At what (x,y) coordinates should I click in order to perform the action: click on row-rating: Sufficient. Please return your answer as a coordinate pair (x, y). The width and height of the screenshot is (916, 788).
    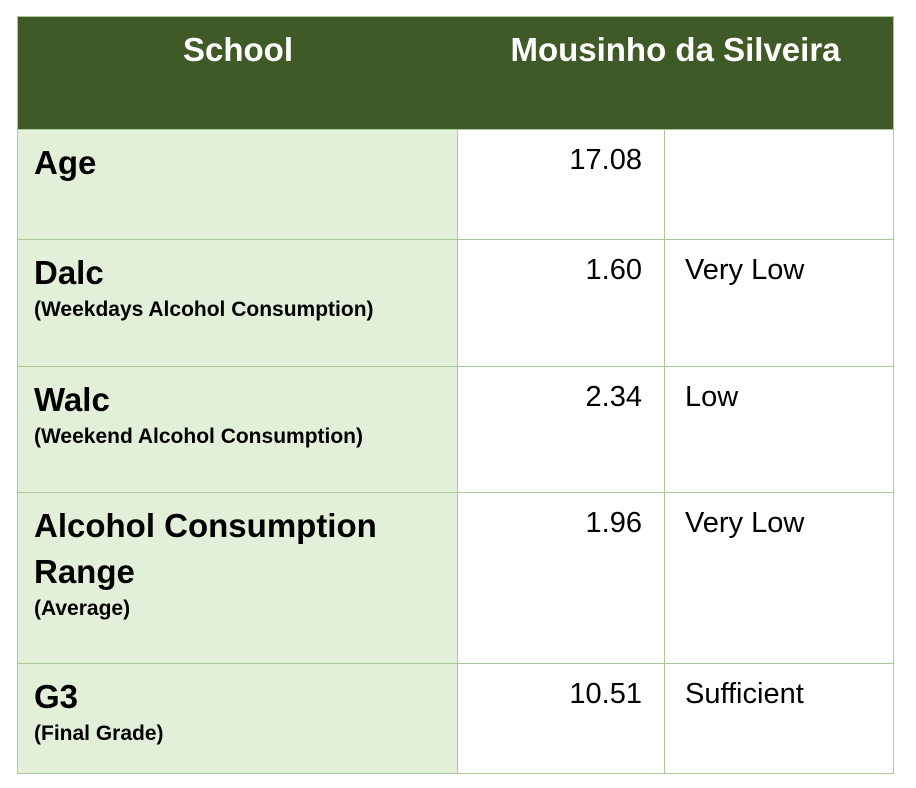
    Looking at the image, I should click on (744, 694).